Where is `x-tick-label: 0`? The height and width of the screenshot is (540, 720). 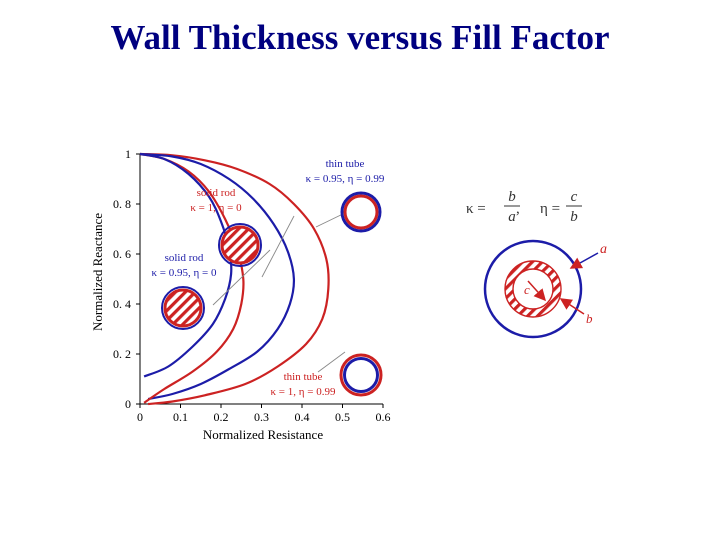
x-tick-label: 0 is located at coordinates (140, 417).